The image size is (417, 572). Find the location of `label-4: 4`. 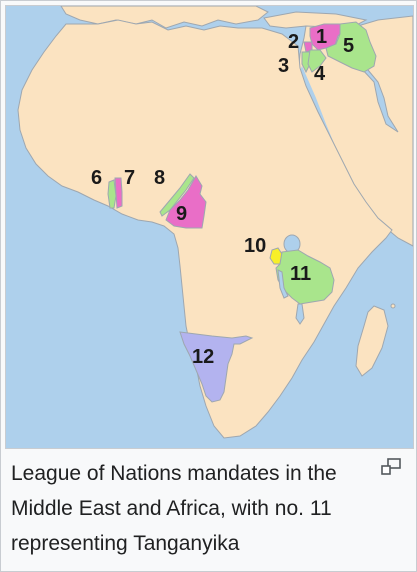

label-4: 4 is located at coordinates (320, 74).